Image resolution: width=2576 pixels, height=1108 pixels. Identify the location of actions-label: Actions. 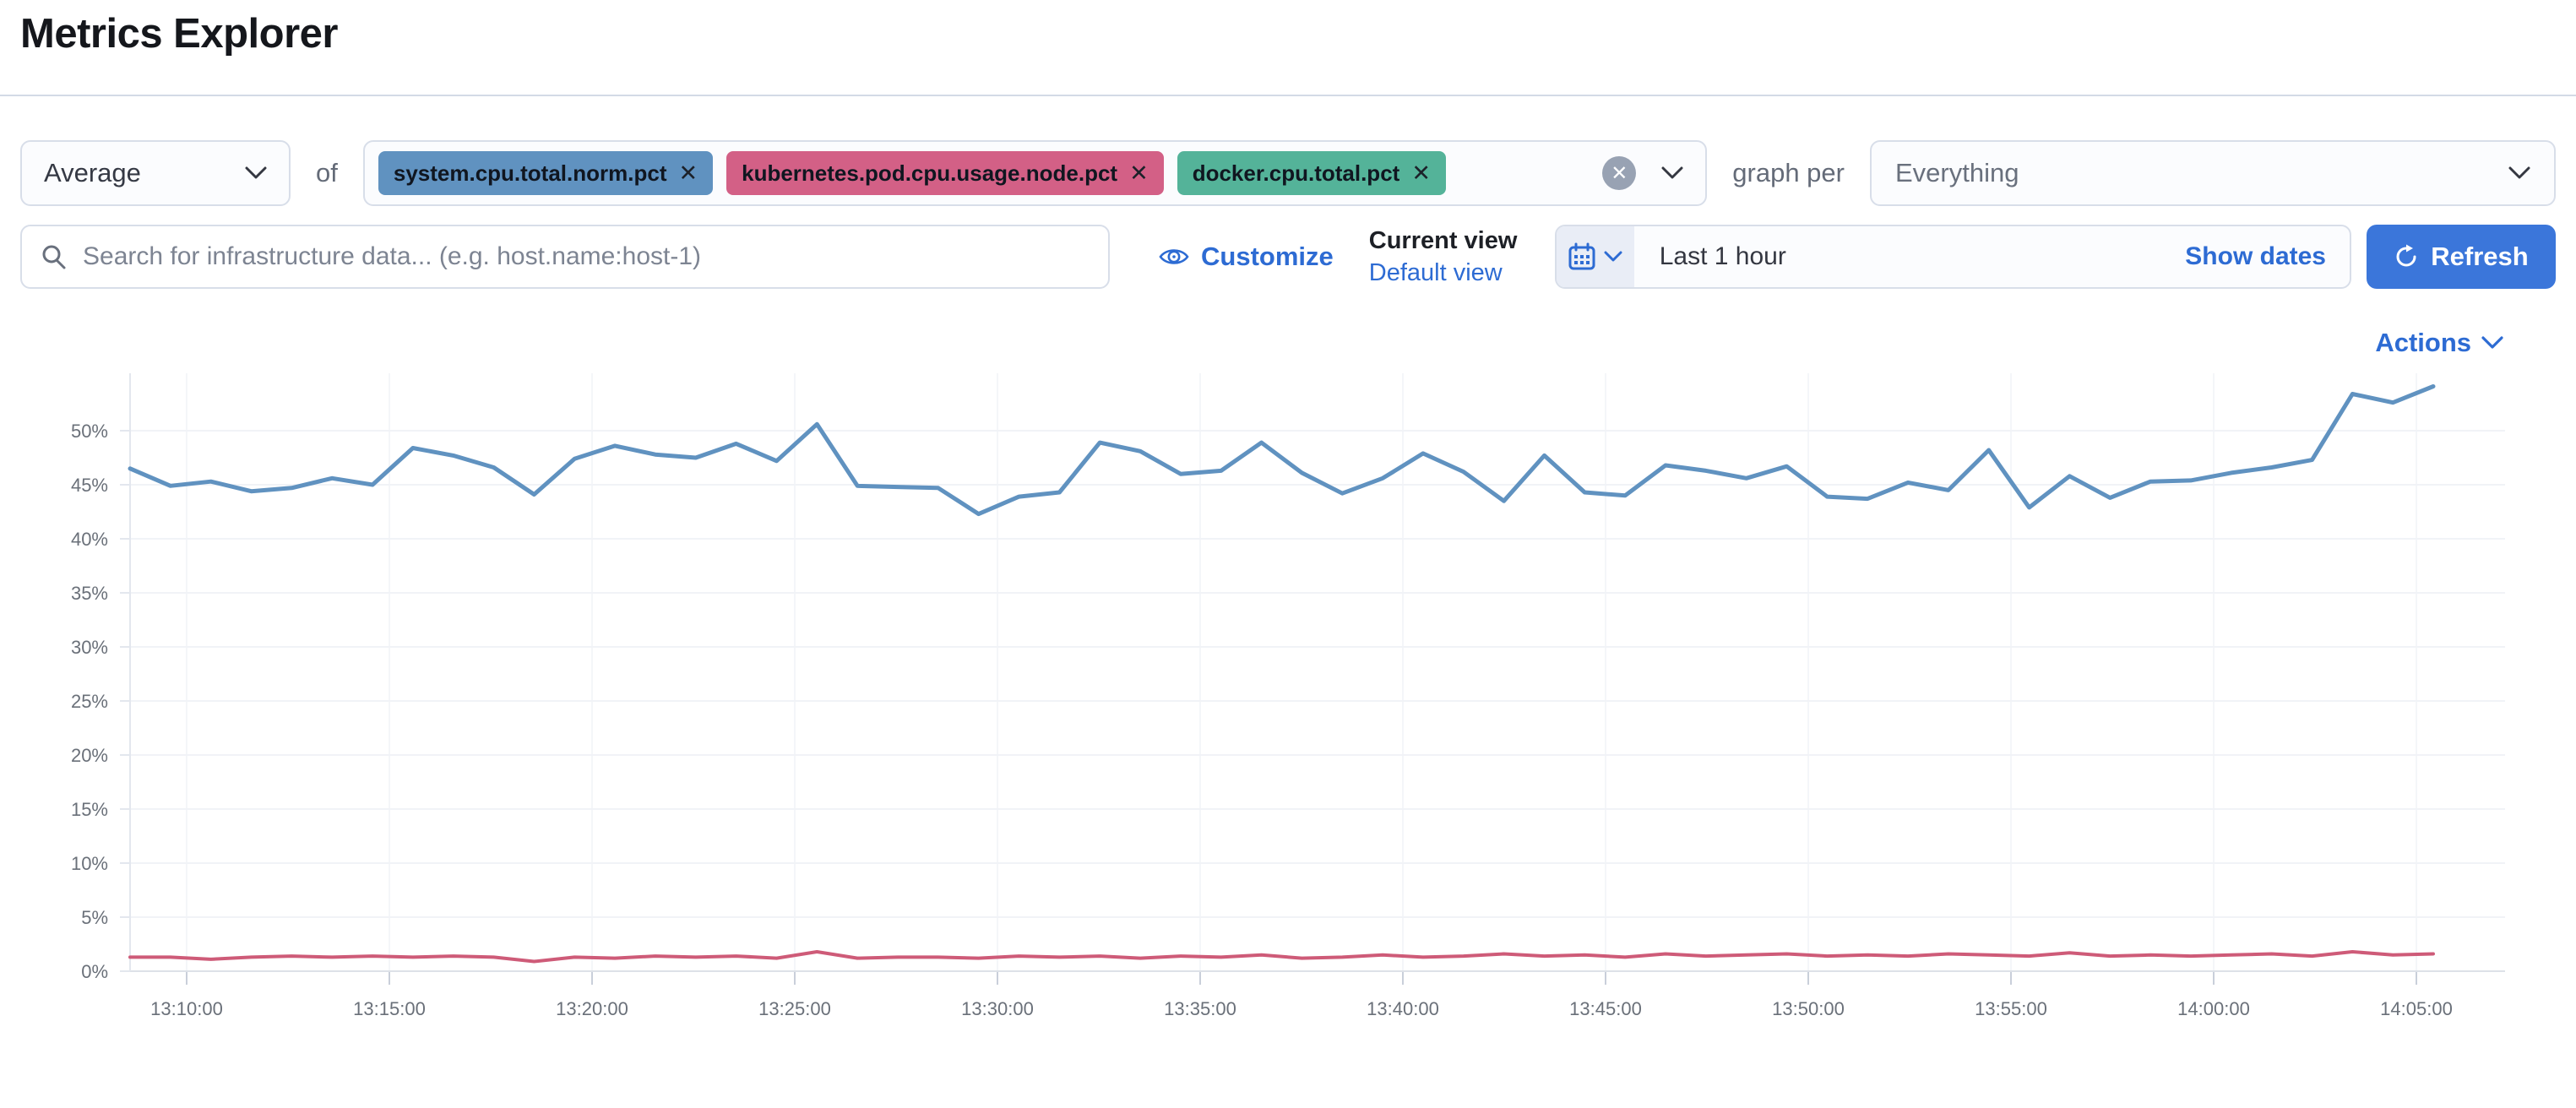
(2423, 342).